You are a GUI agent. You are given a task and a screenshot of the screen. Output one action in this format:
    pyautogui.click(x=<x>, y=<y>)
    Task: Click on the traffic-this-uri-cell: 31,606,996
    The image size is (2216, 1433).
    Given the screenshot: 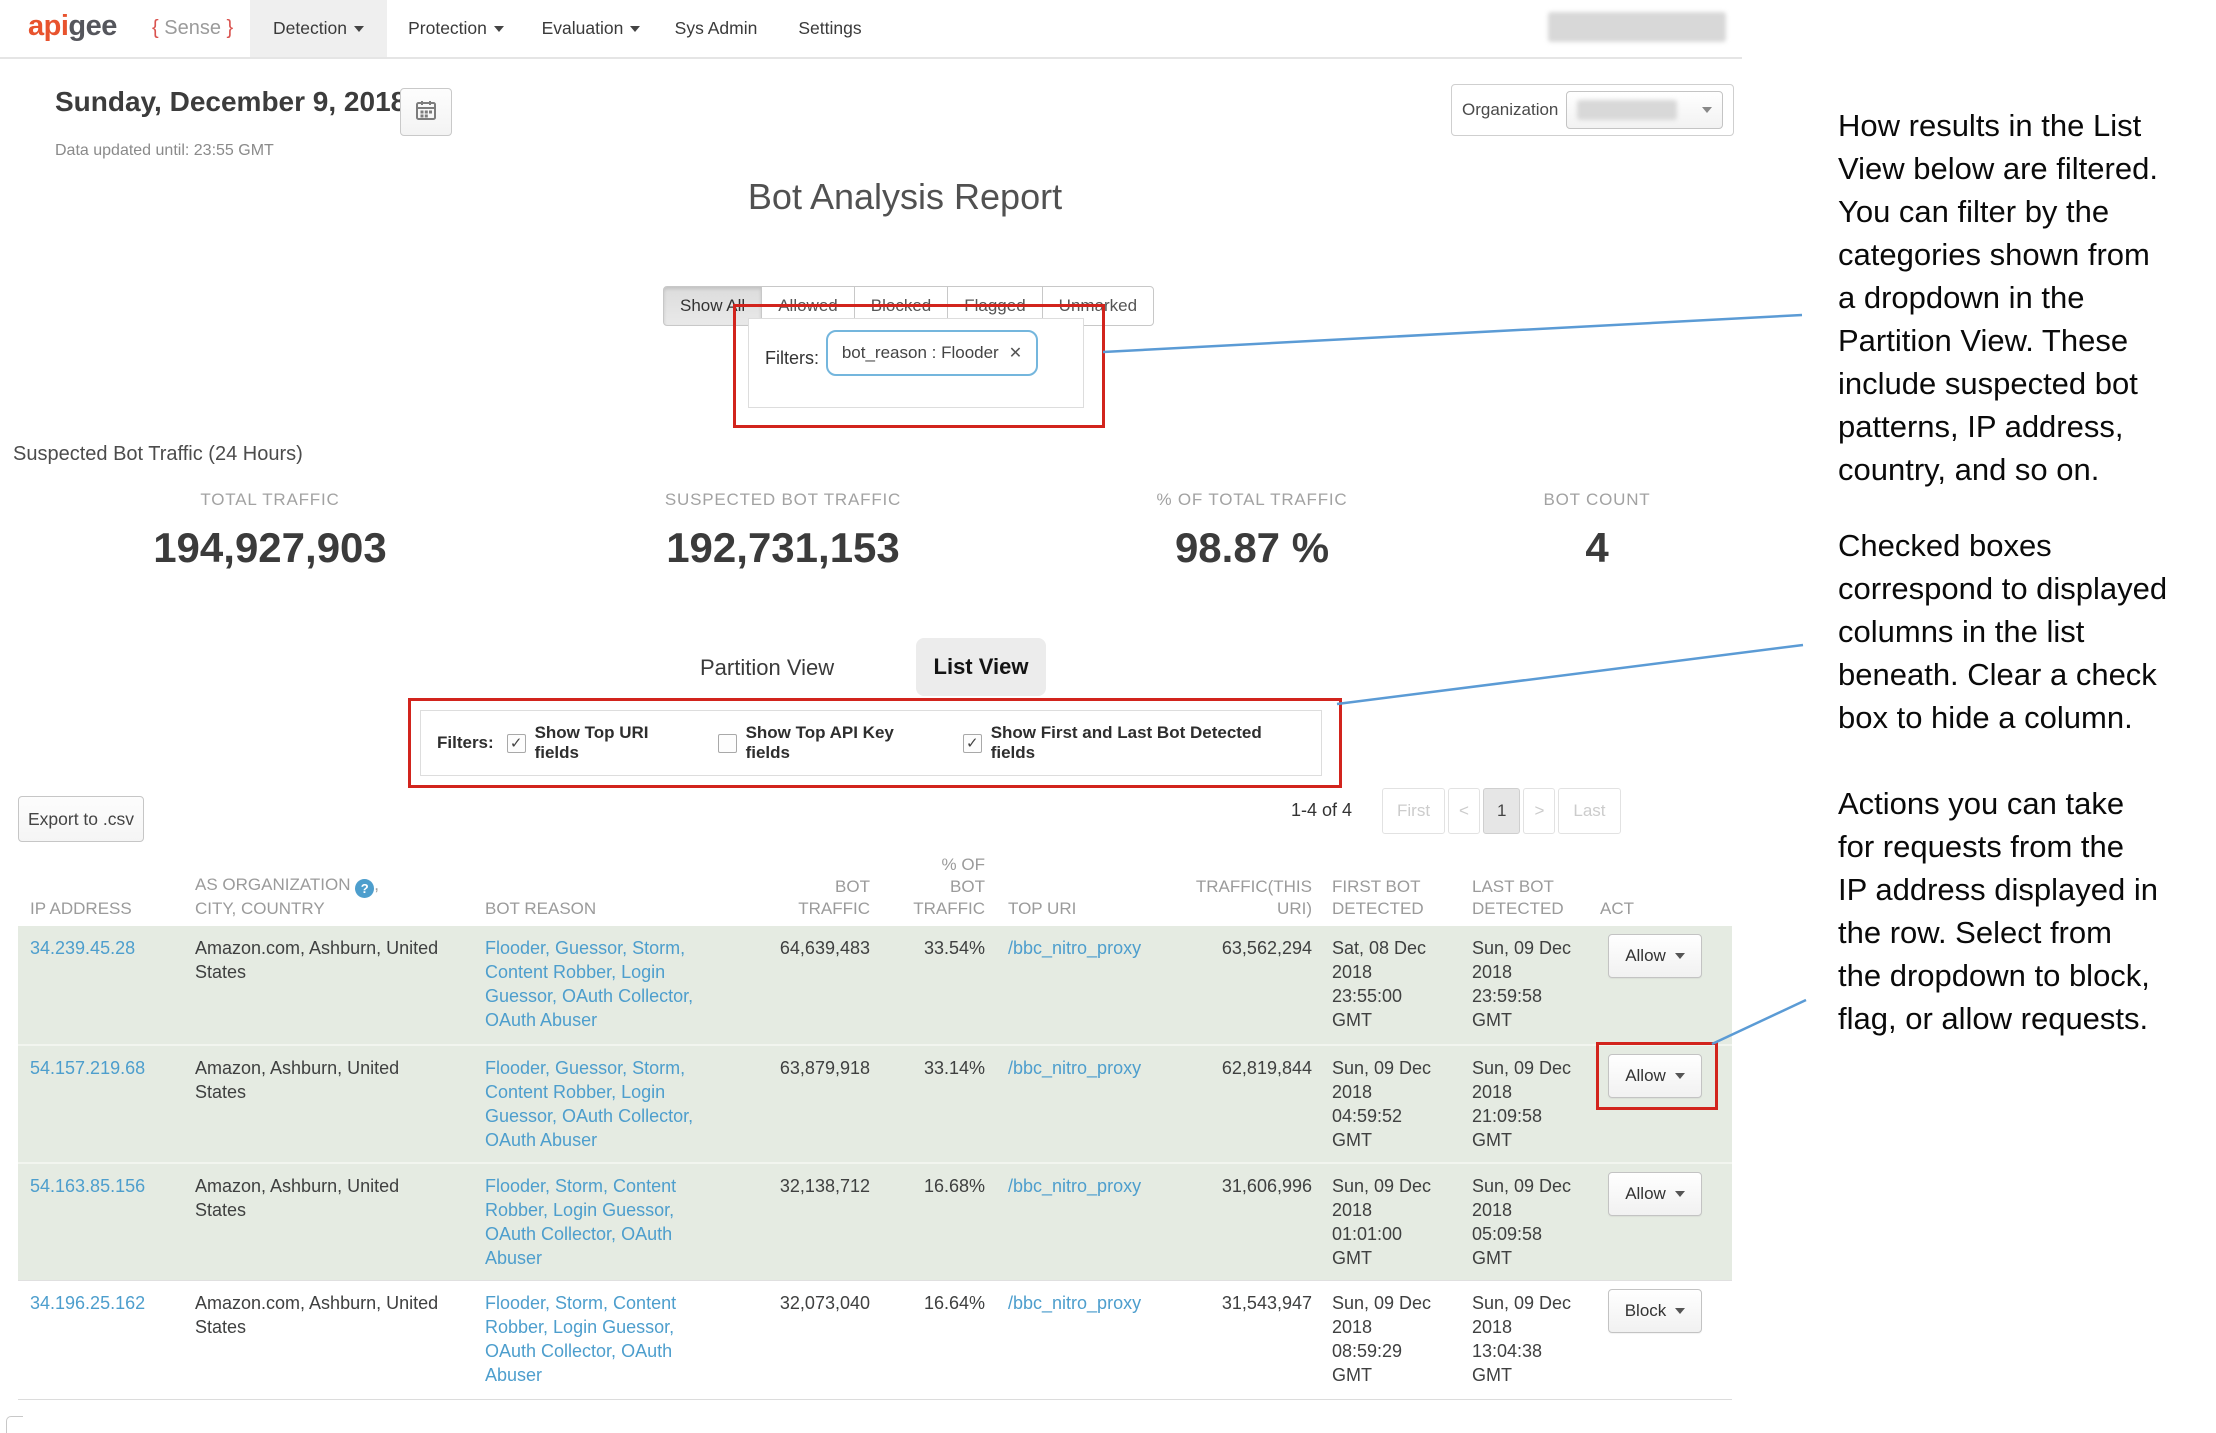 What is the action you would take?
    pyautogui.click(x=1266, y=1186)
    